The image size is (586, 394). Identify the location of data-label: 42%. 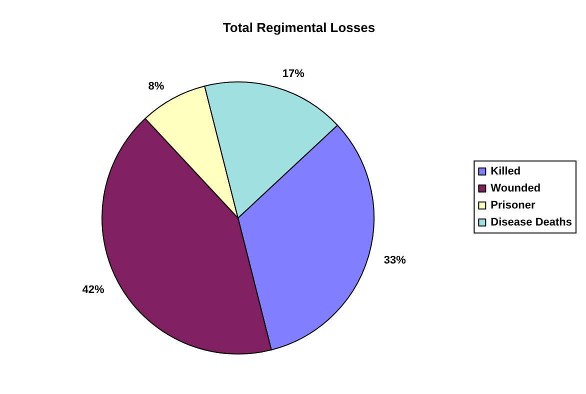
(93, 290).